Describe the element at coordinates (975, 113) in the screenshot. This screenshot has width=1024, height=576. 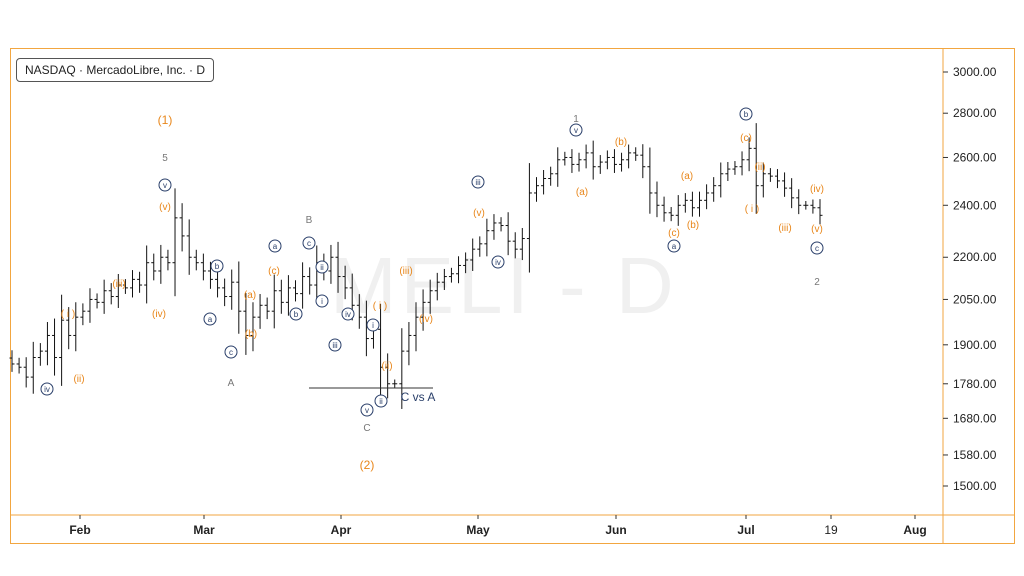
I see `price-tick-label: 2800.00` at that location.